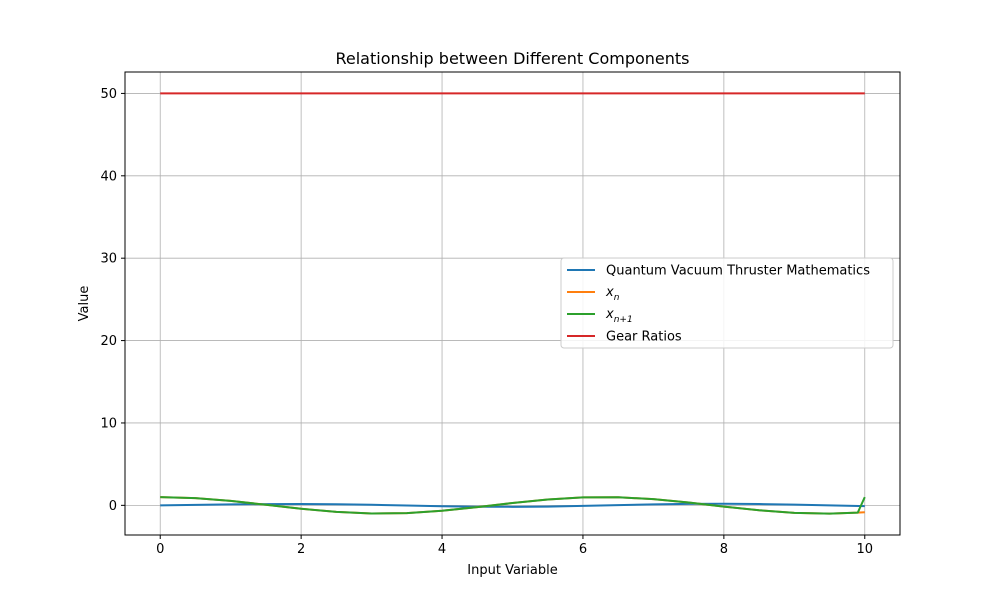  I want to click on x-tick-label: 10, so click(864, 549).